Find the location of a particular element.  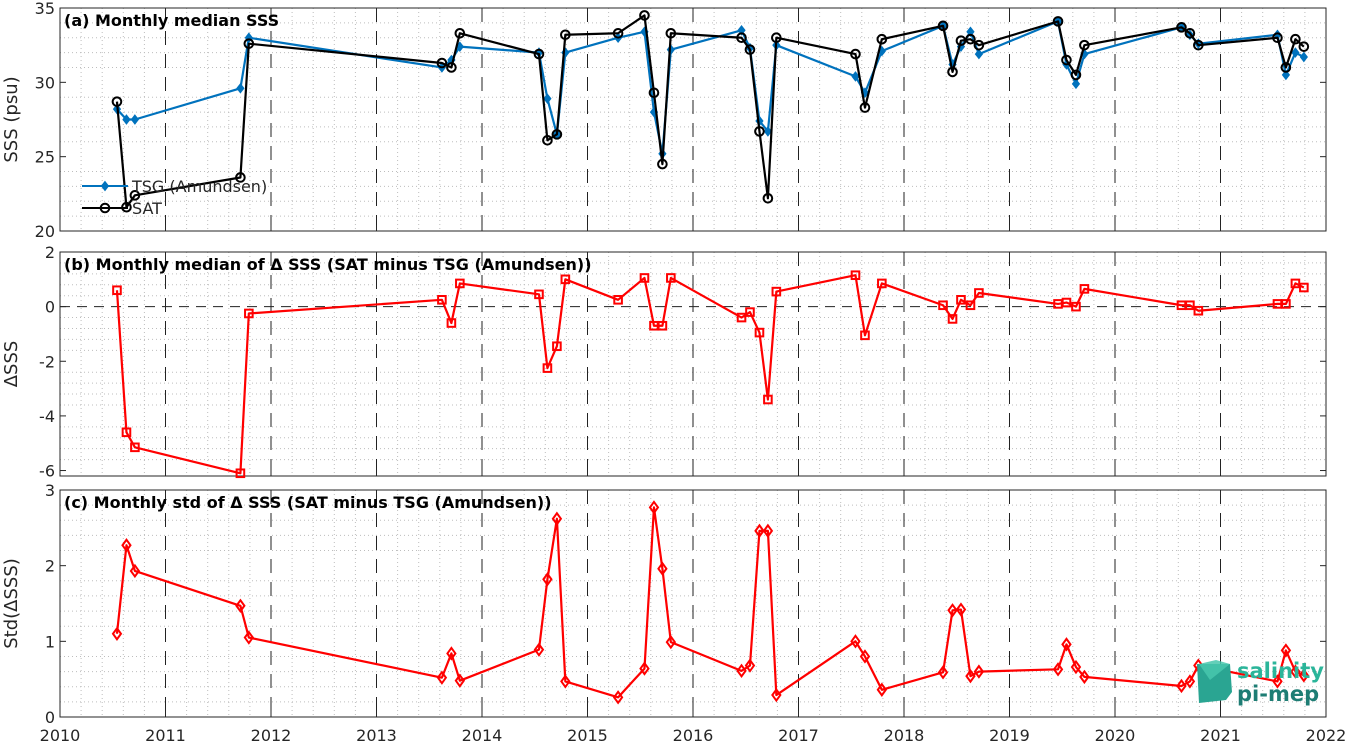

y-tick-label: 2 is located at coordinates (50, 252).